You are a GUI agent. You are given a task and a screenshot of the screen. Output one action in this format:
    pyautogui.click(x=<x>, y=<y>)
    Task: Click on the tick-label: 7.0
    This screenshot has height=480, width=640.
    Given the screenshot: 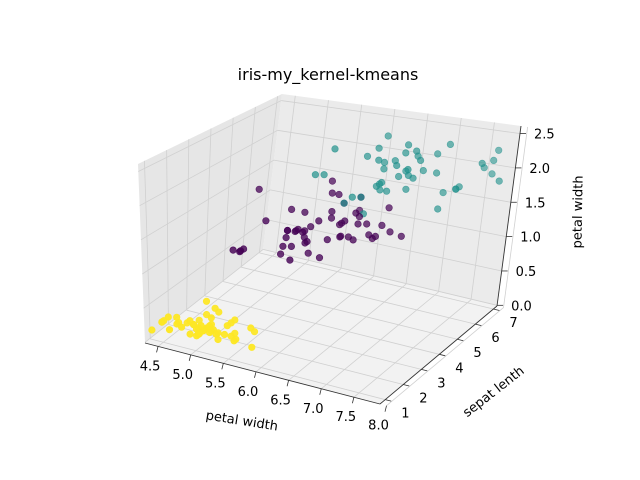 What is the action you would take?
    pyautogui.click(x=313, y=409)
    